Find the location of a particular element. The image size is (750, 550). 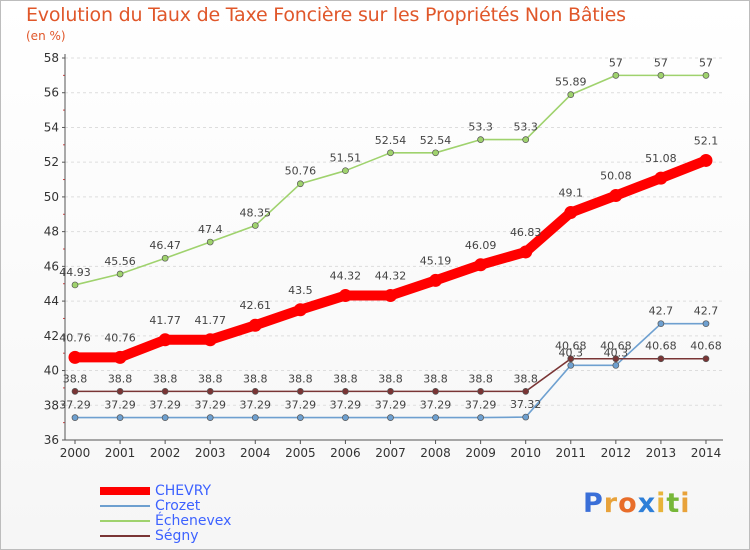

x-tick-label: 2010 is located at coordinates (525, 453).